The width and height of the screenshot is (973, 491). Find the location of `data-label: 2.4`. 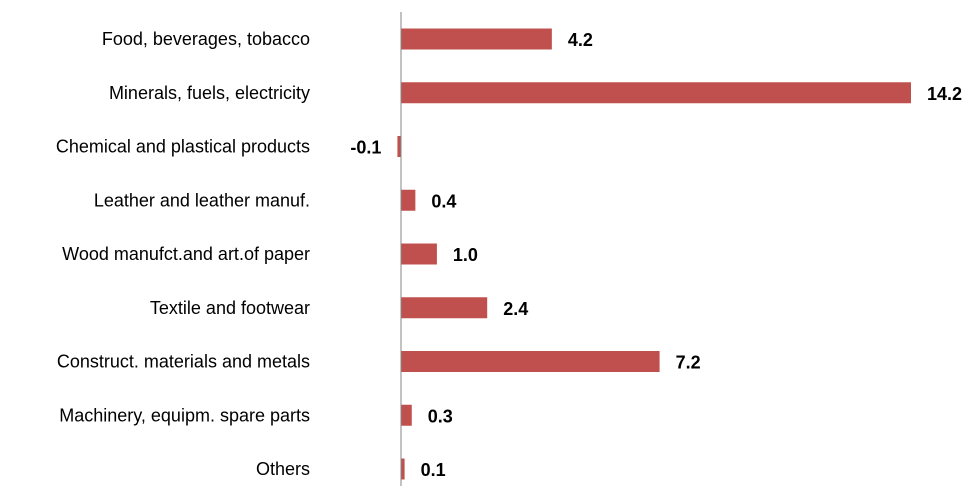

data-label: 2.4 is located at coordinates (515, 309).